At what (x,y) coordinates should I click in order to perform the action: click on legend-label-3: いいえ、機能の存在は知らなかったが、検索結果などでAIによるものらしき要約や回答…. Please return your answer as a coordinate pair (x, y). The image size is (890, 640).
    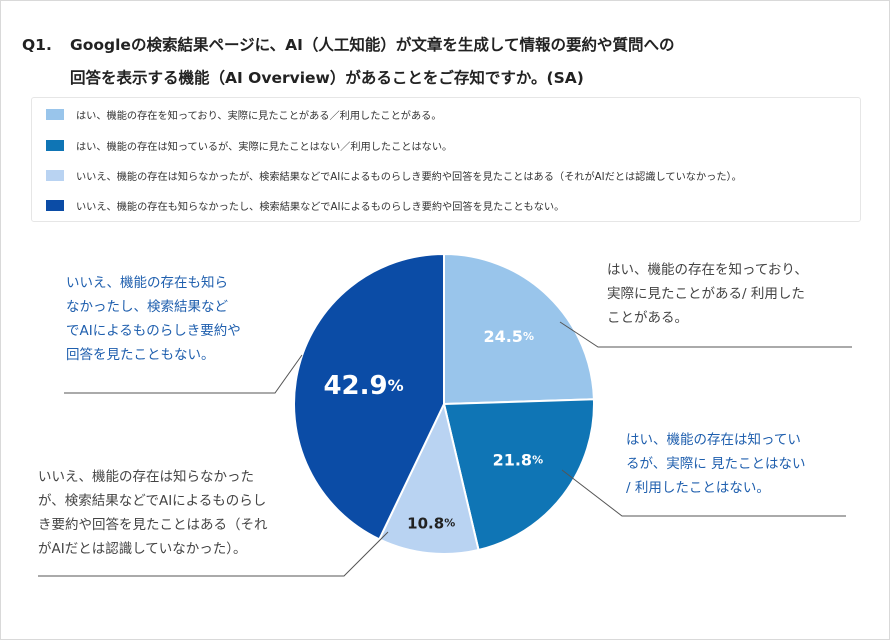
    Looking at the image, I should click on (409, 177).